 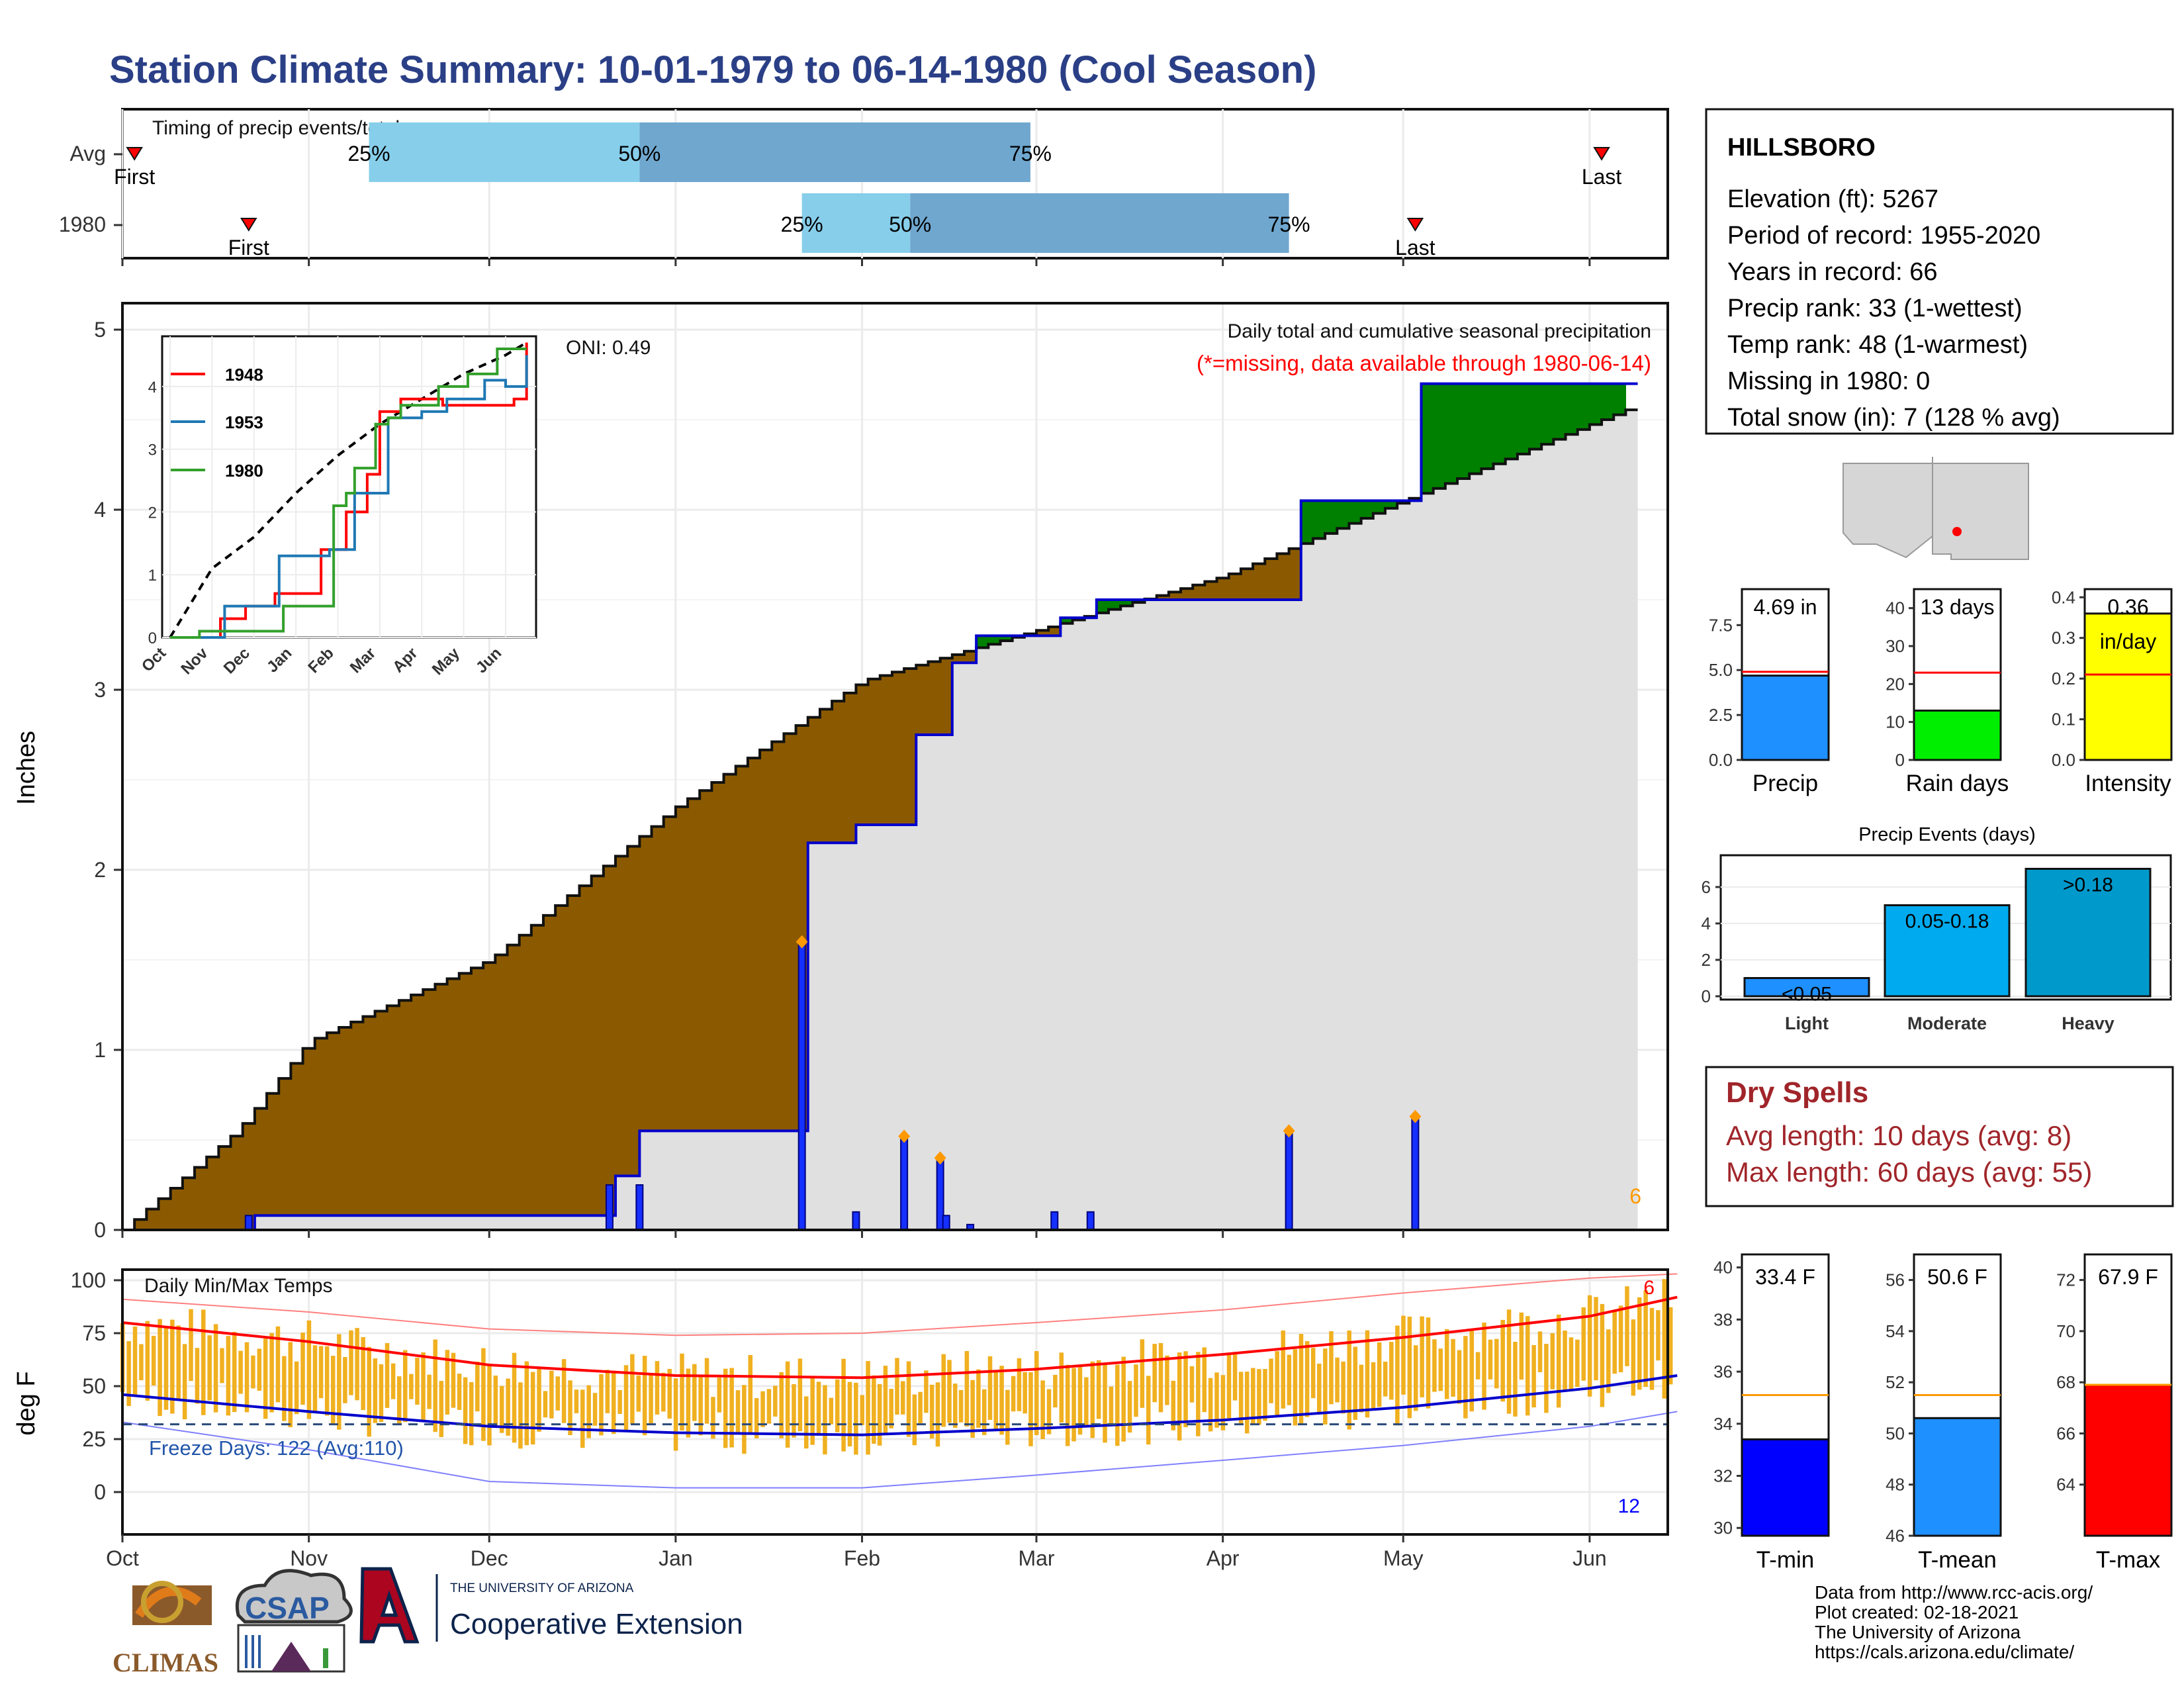 What do you see at coordinates (2128, 783) in the screenshot?
I see `mini-category-label-2: Intensity` at bounding box center [2128, 783].